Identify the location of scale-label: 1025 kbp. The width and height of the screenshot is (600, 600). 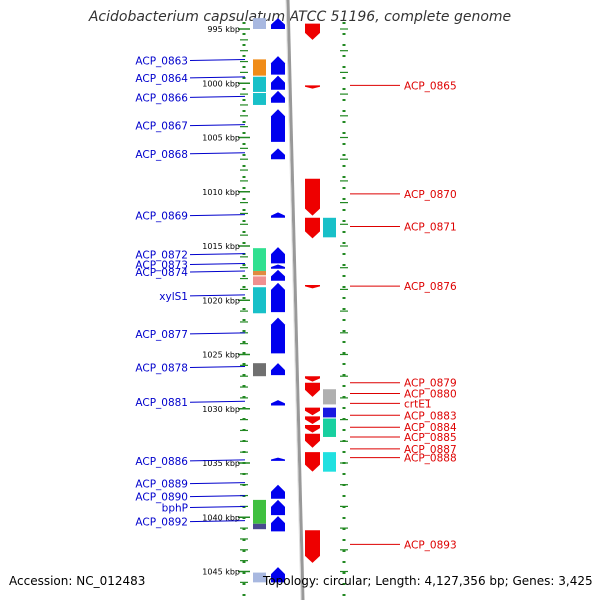
(221, 355).